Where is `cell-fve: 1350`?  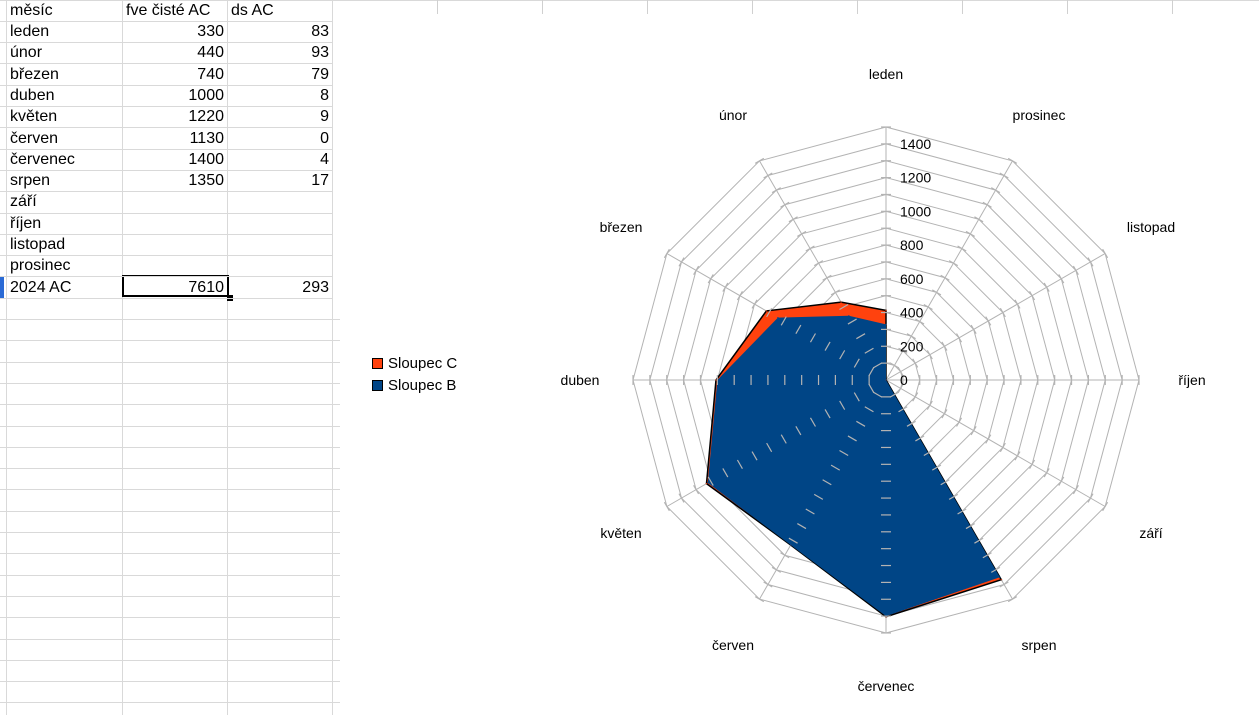 cell-fve: 1350 is located at coordinates (206, 180).